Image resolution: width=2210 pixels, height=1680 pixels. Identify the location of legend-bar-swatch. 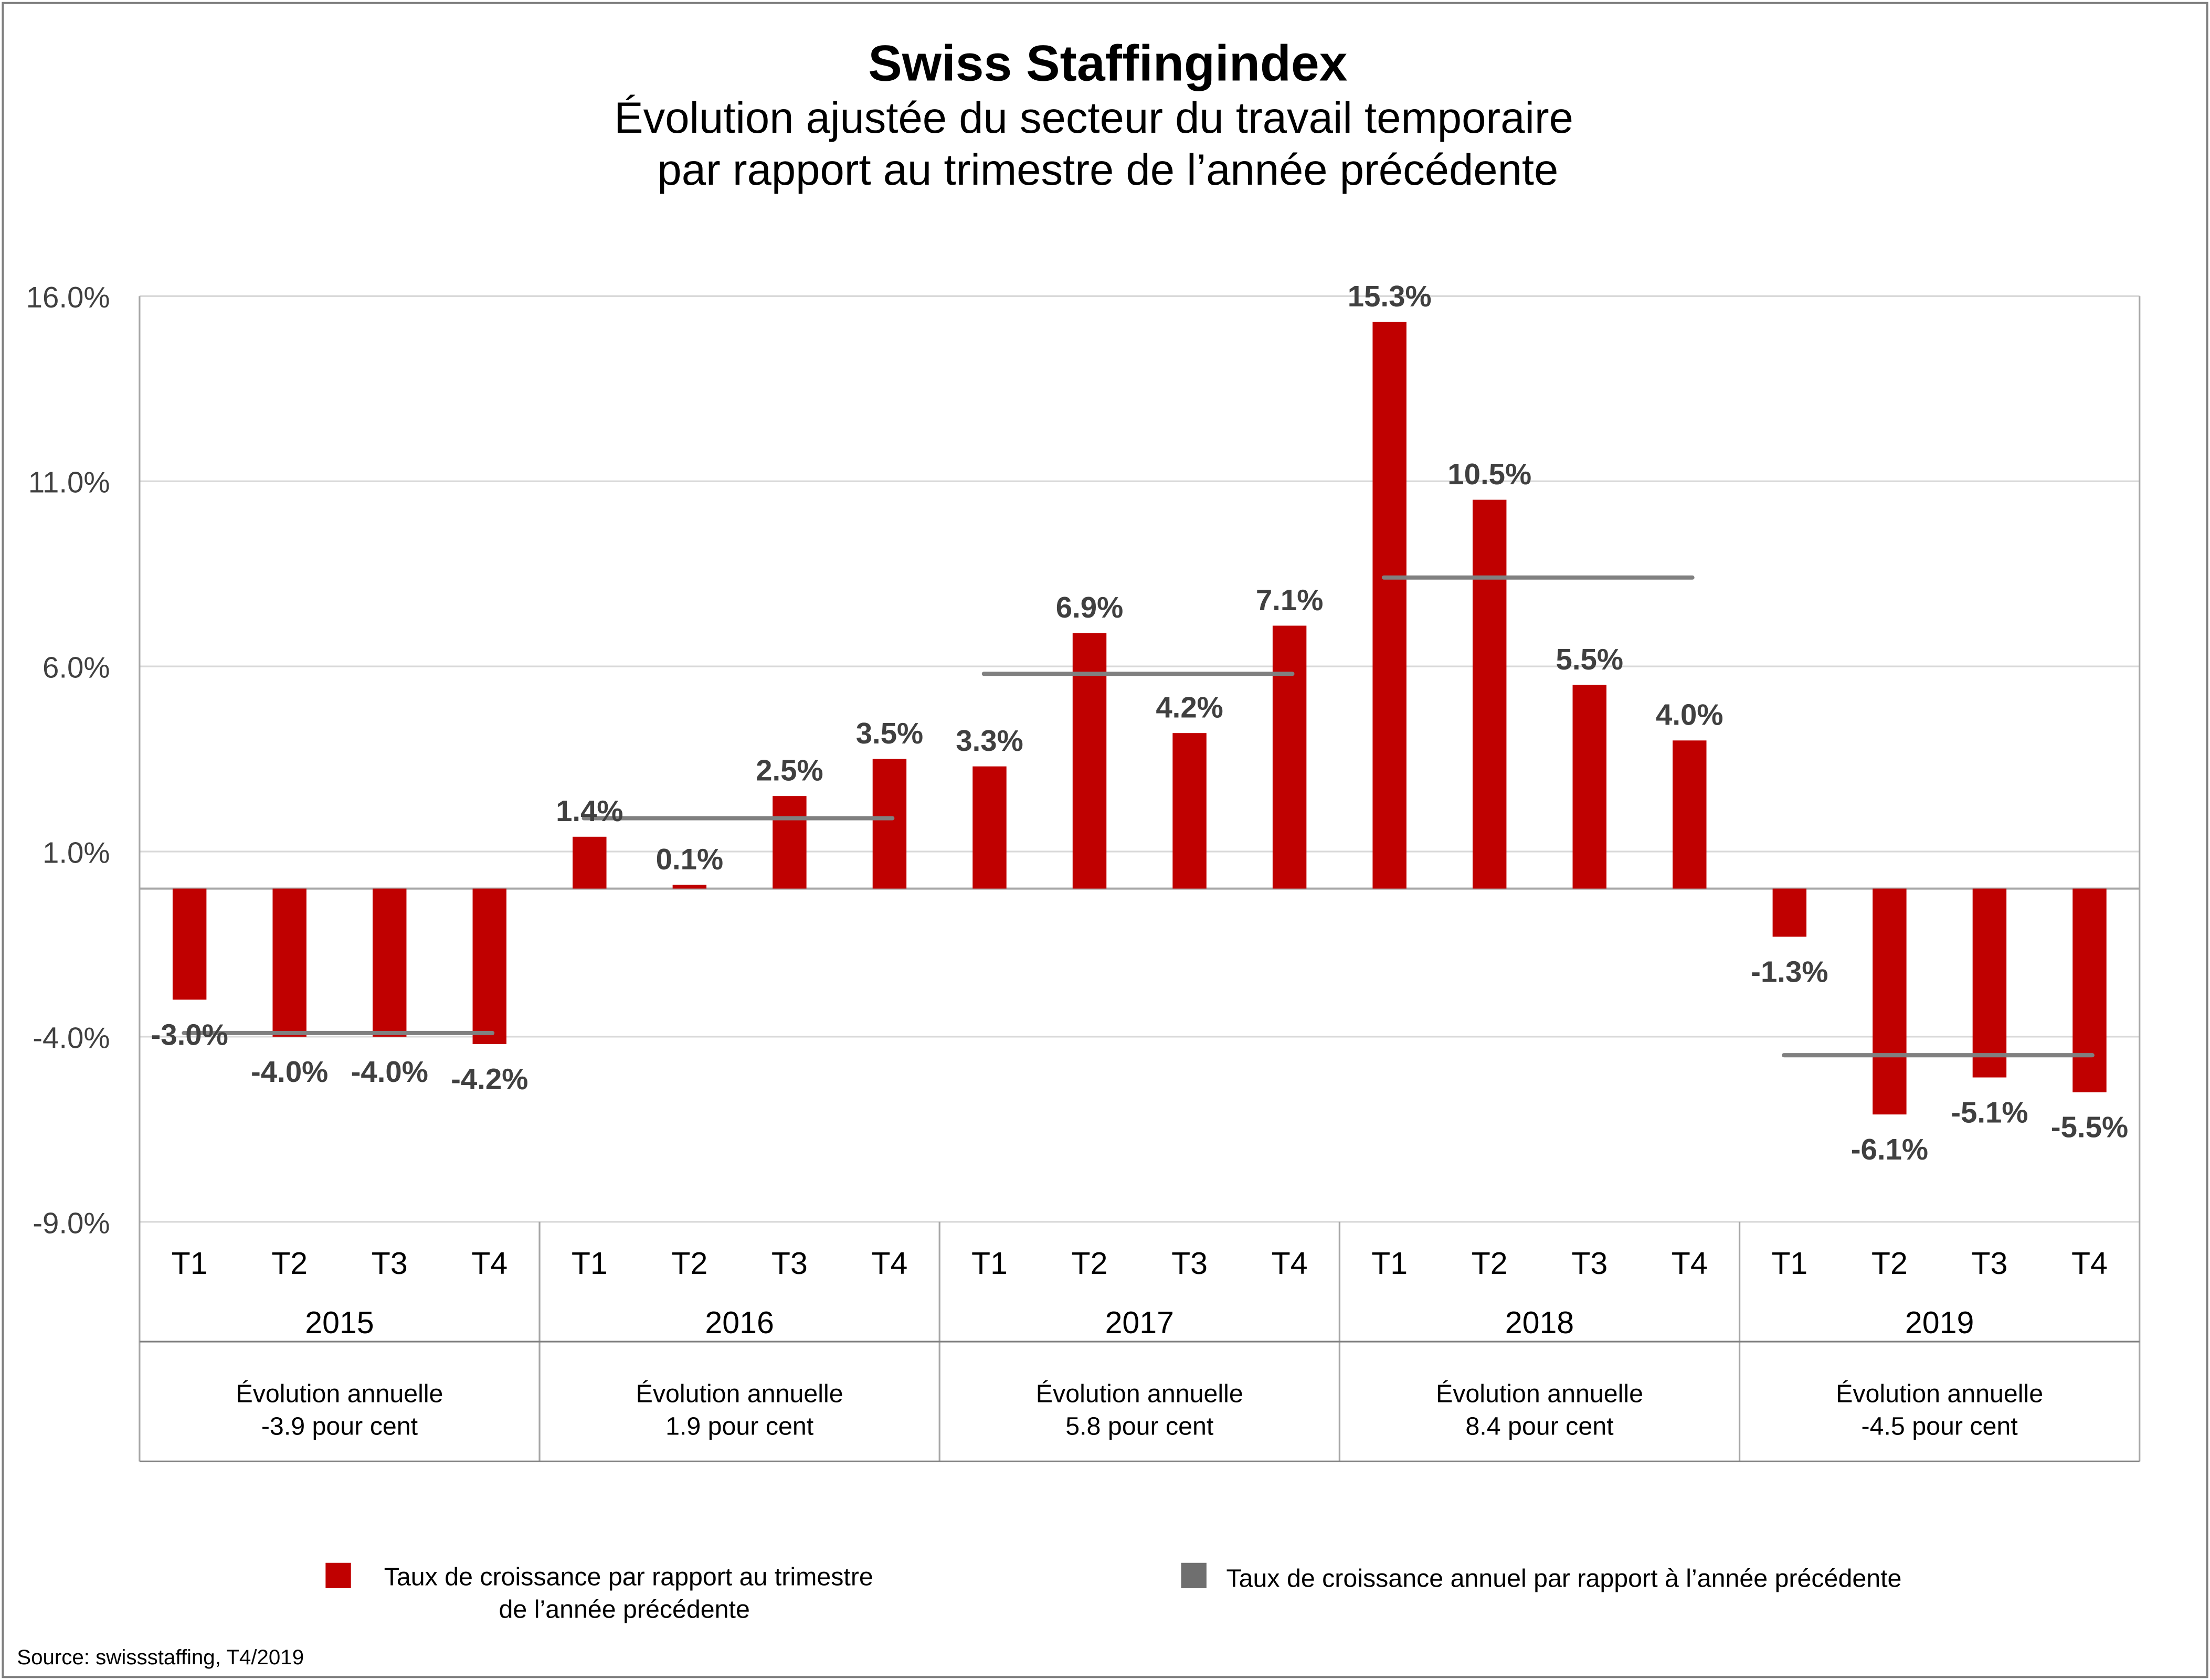
(338, 1575).